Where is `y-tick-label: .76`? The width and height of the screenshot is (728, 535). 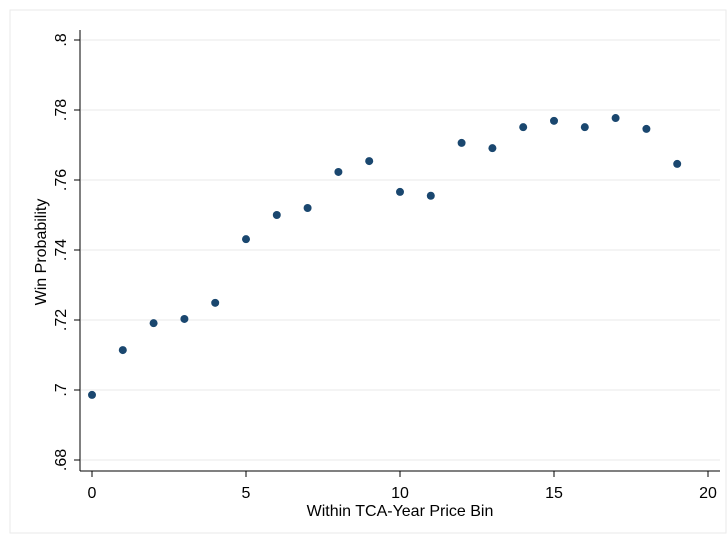 y-tick-label: .76 is located at coordinates (61, 180).